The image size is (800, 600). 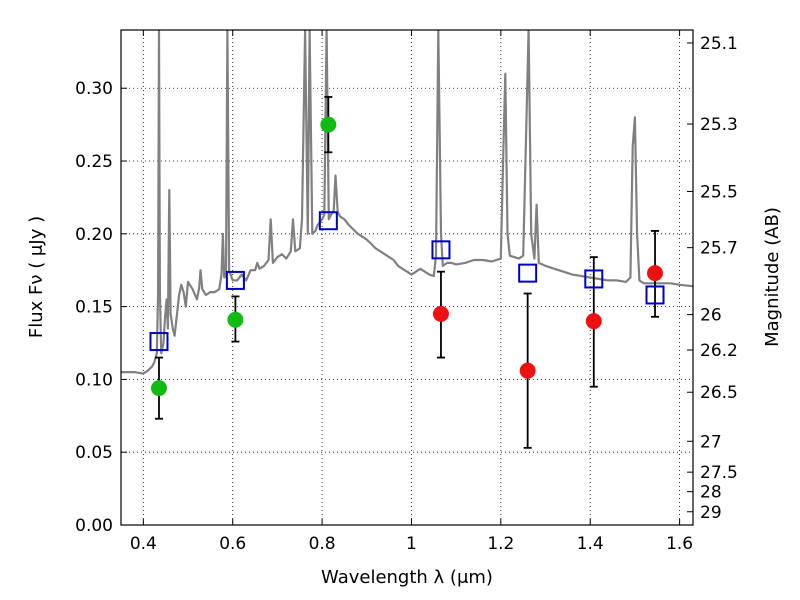 I want to click on y-axis-title: Flux Fν ( μJy ), so click(x=36, y=277).